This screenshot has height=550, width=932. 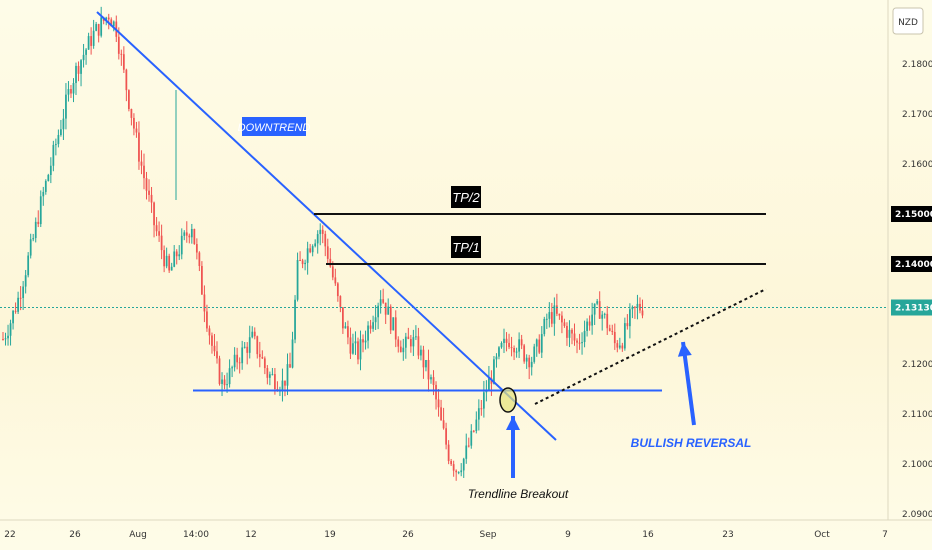 I want to click on y-tick-label: 2.11000, so click(x=917, y=415).